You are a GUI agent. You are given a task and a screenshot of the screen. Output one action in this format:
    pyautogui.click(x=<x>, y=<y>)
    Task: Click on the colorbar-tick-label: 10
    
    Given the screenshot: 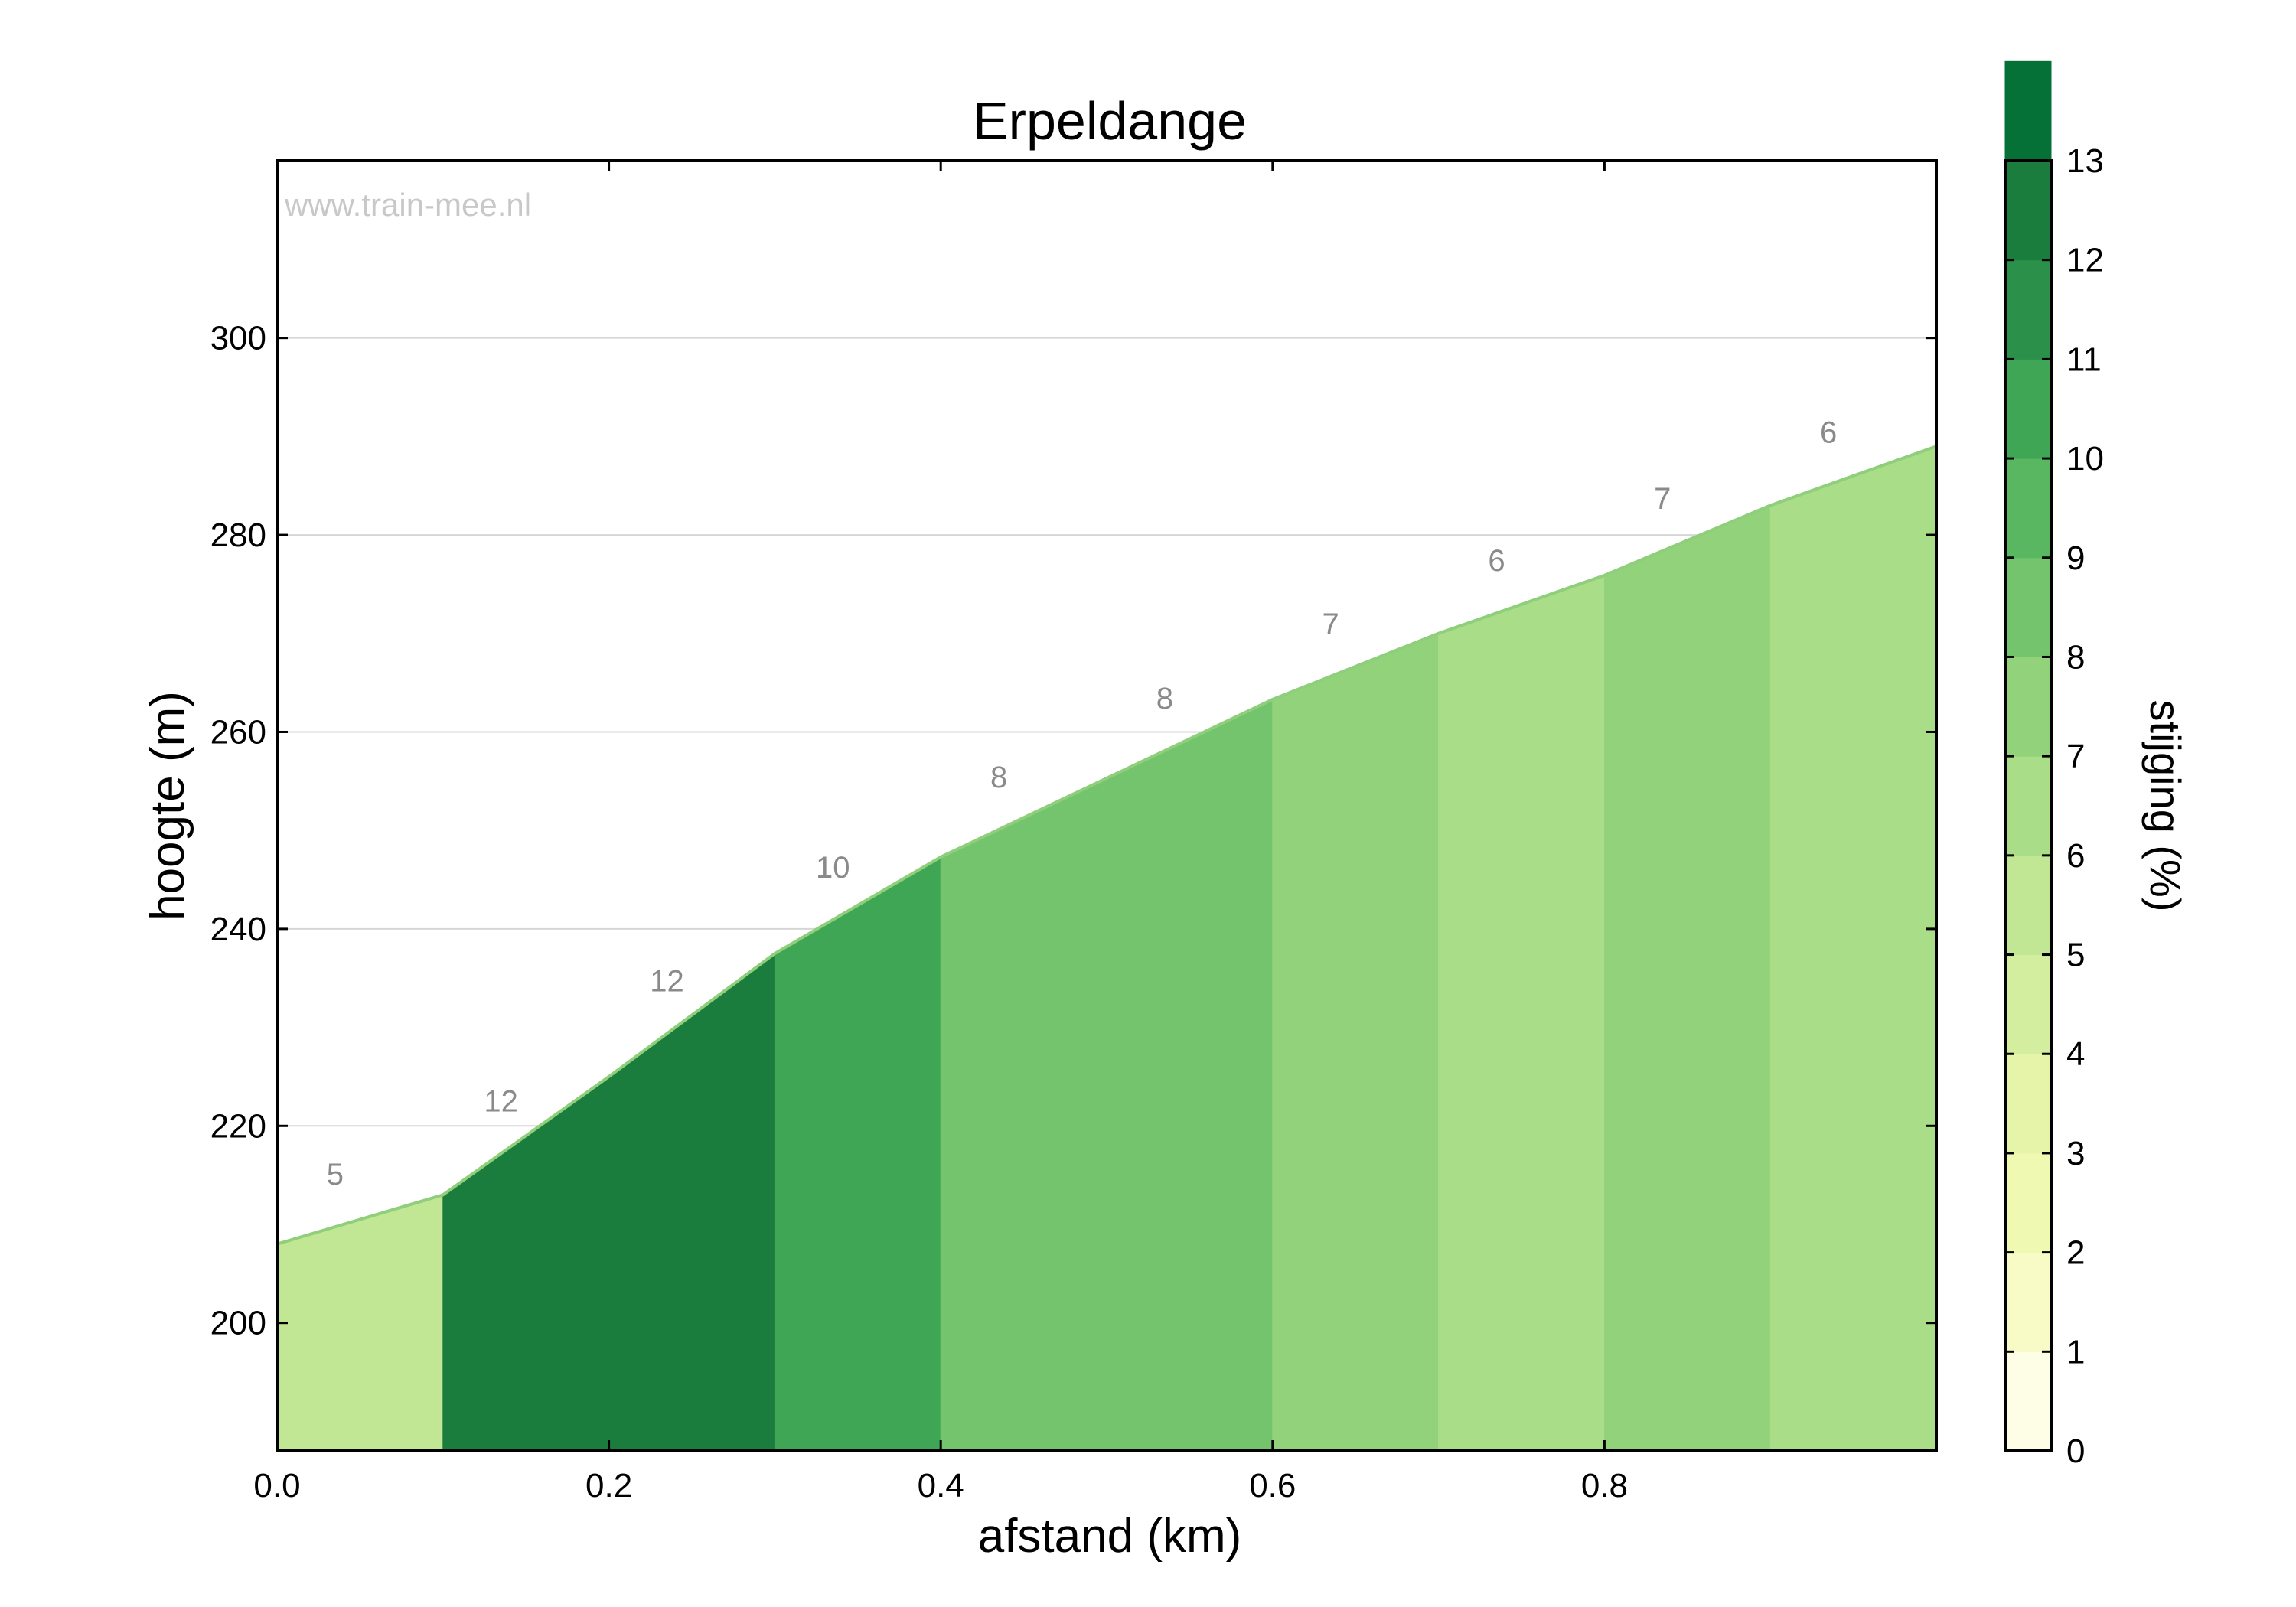 What is the action you would take?
    pyautogui.click(x=2085, y=459)
    